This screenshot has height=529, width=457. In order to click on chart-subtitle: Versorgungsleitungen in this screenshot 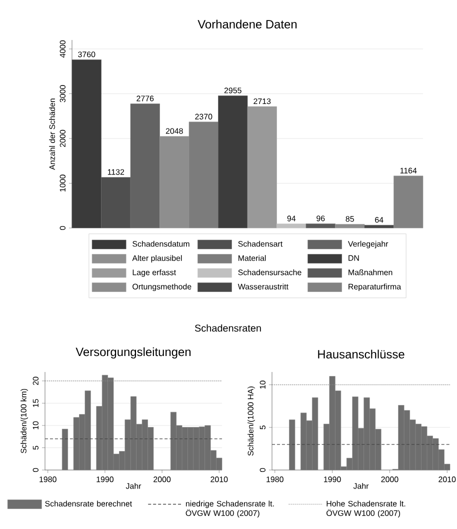, I will do `click(133, 353)`.